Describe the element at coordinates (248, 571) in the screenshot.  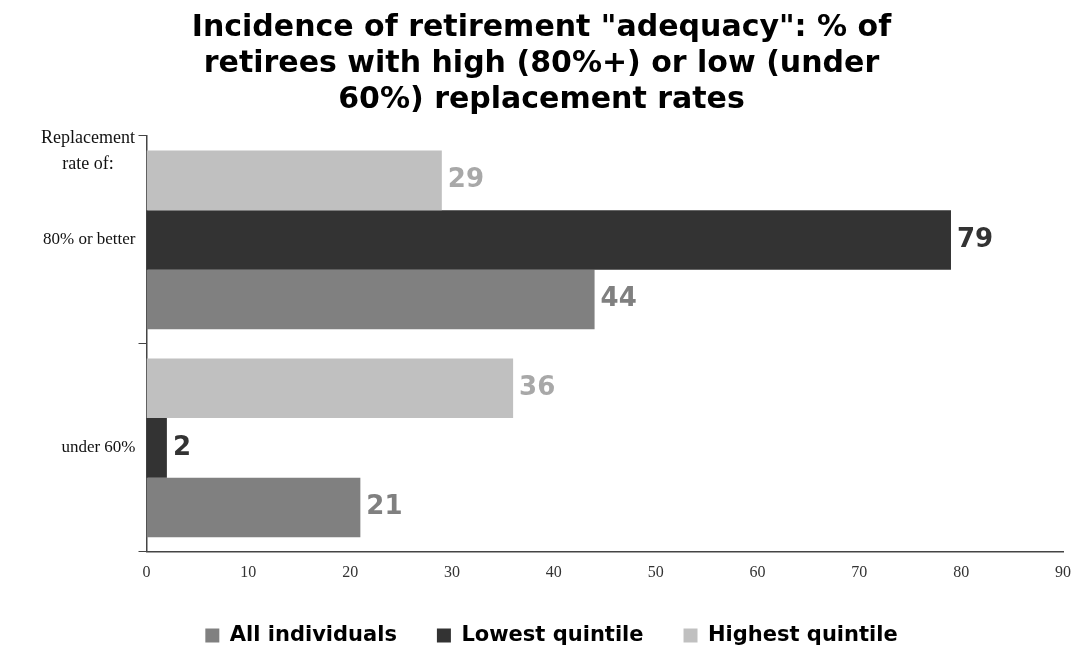
I see `x-tick-label: 10` at that location.